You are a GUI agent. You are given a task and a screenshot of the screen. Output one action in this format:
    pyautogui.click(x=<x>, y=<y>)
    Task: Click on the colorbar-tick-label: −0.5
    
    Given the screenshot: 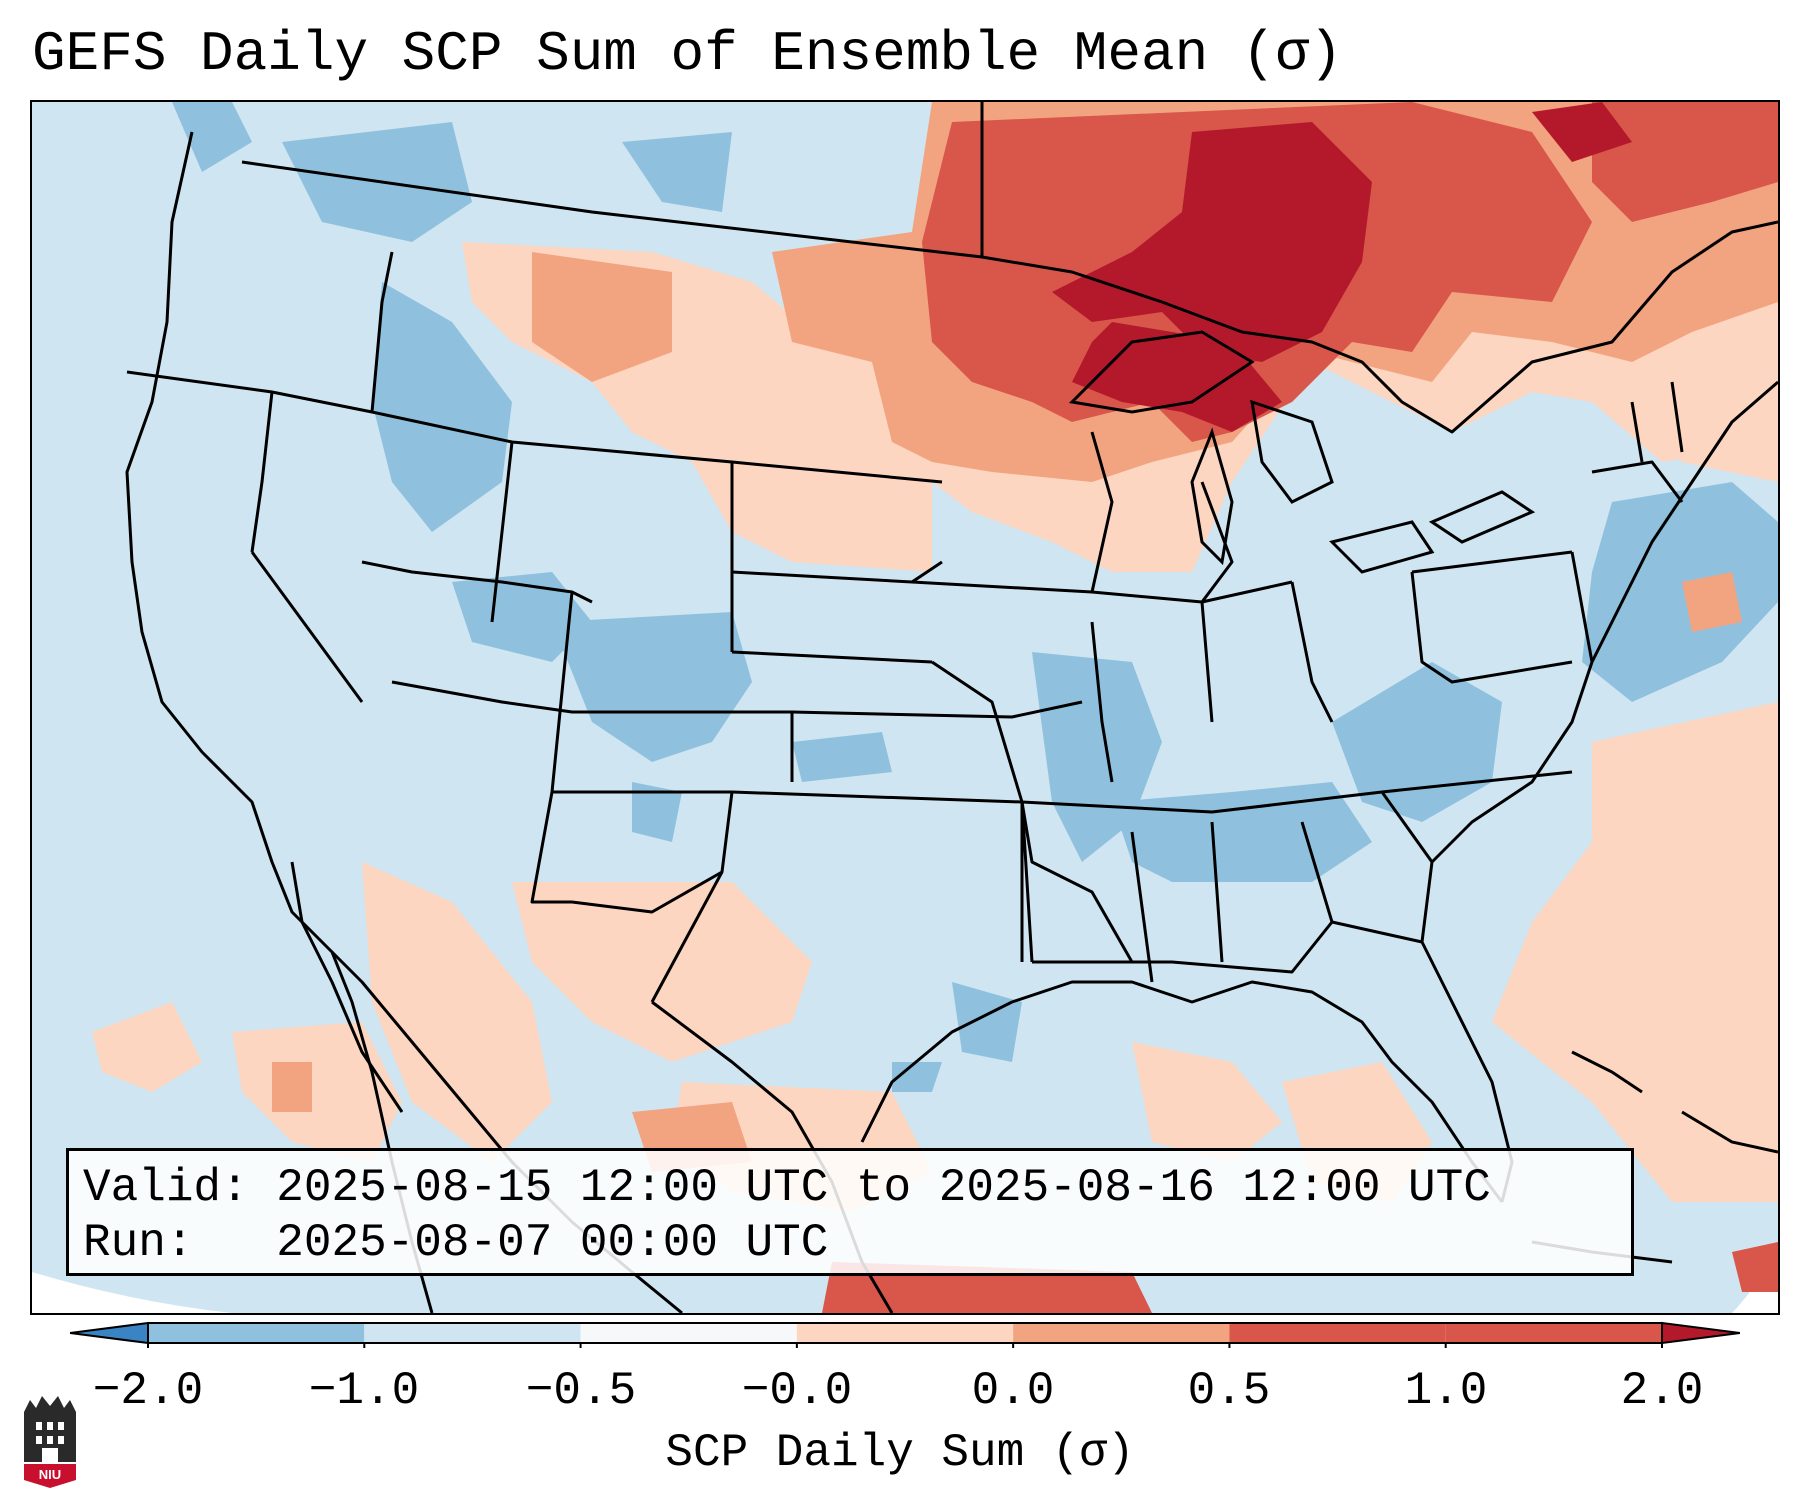 What is the action you would take?
    pyautogui.click(x=581, y=1391)
    